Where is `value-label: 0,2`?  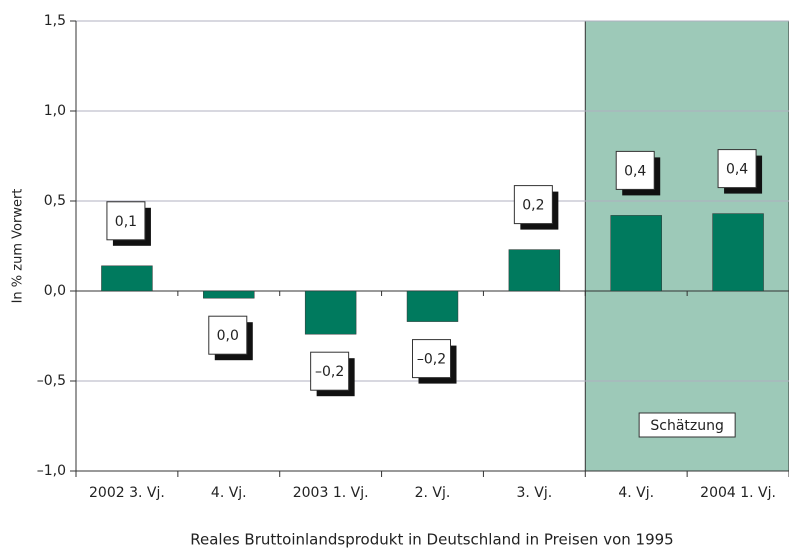
value-label: 0,2 is located at coordinates (533, 206).